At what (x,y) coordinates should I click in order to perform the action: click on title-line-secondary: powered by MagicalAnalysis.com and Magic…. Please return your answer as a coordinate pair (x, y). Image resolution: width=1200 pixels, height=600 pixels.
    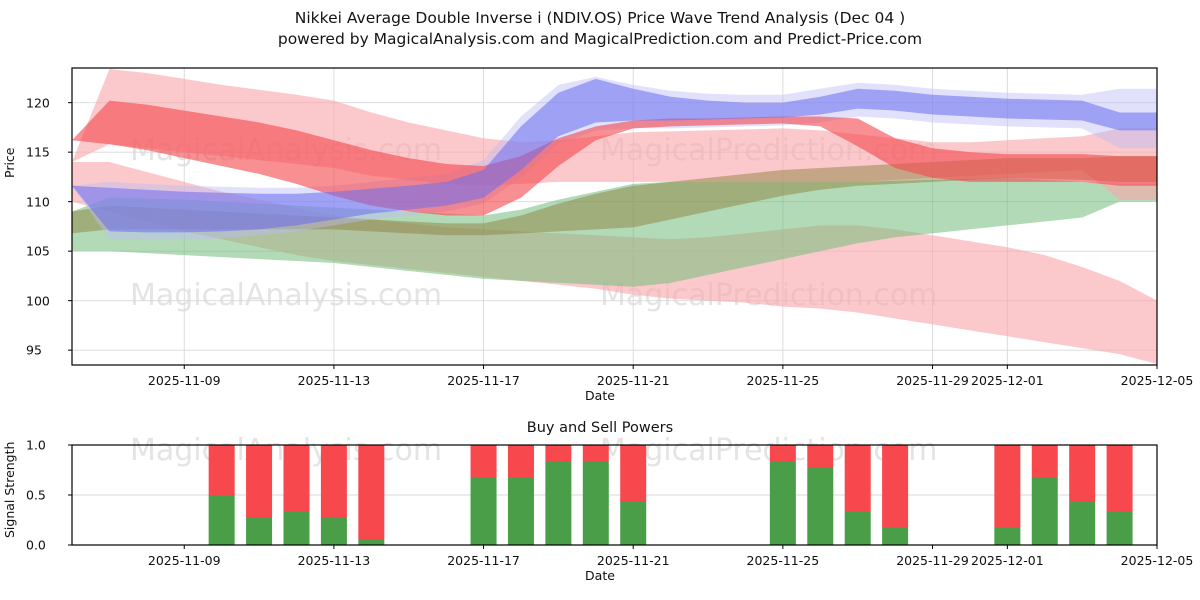
    Looking at the image, I should click on (600, 39).